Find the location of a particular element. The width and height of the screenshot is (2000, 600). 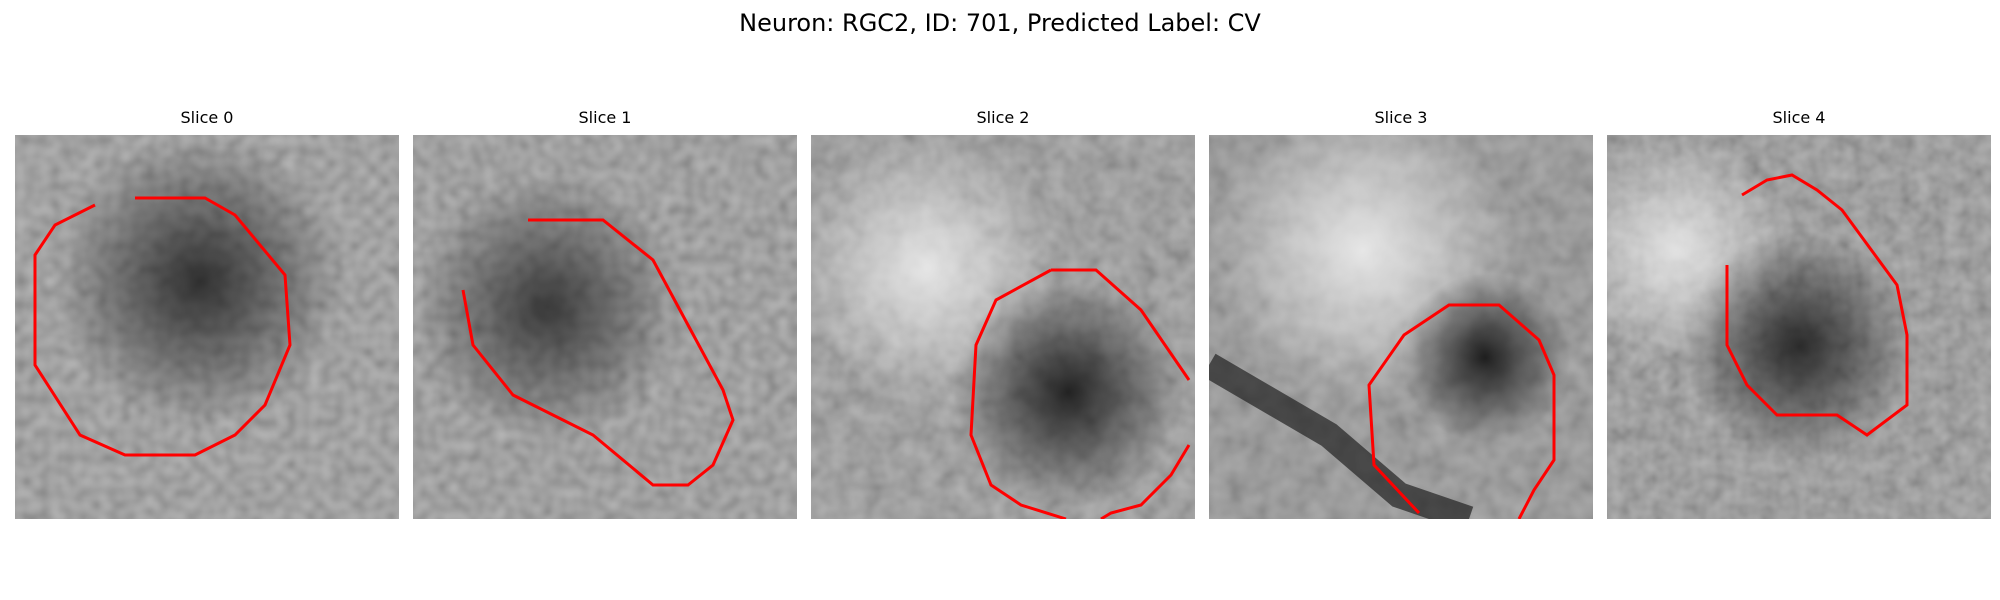

slice-panel-1: Slice 1 is located at coordinates (605, 313).